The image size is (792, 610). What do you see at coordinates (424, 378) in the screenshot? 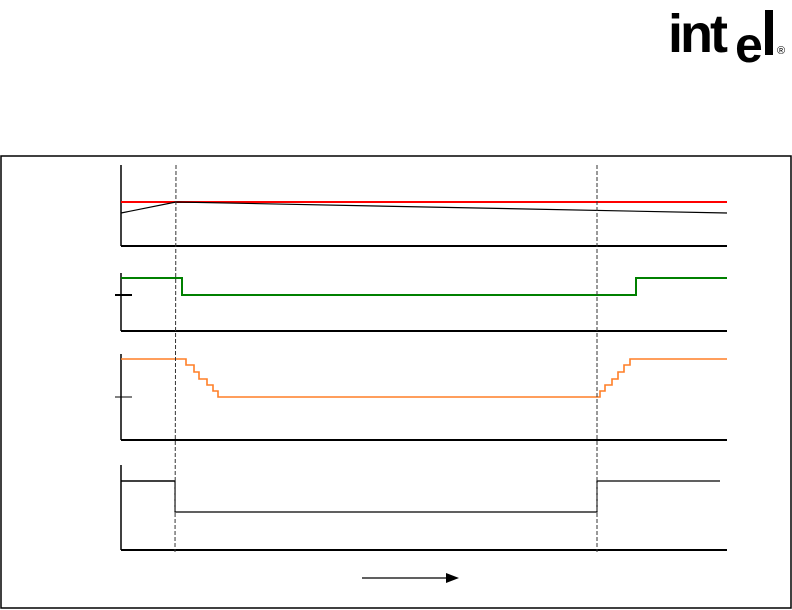
I see `trace-orange` at bounding box center [424, 378].